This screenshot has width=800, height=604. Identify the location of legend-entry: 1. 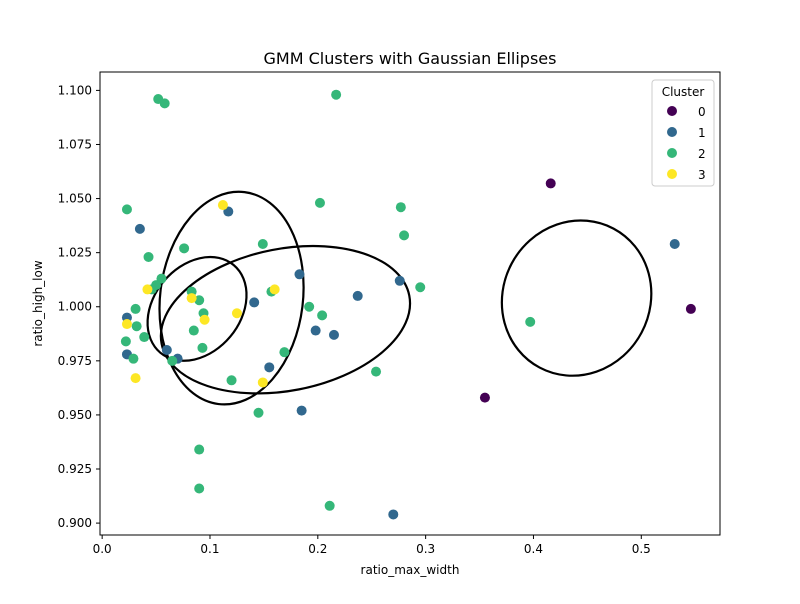
(686, 133).